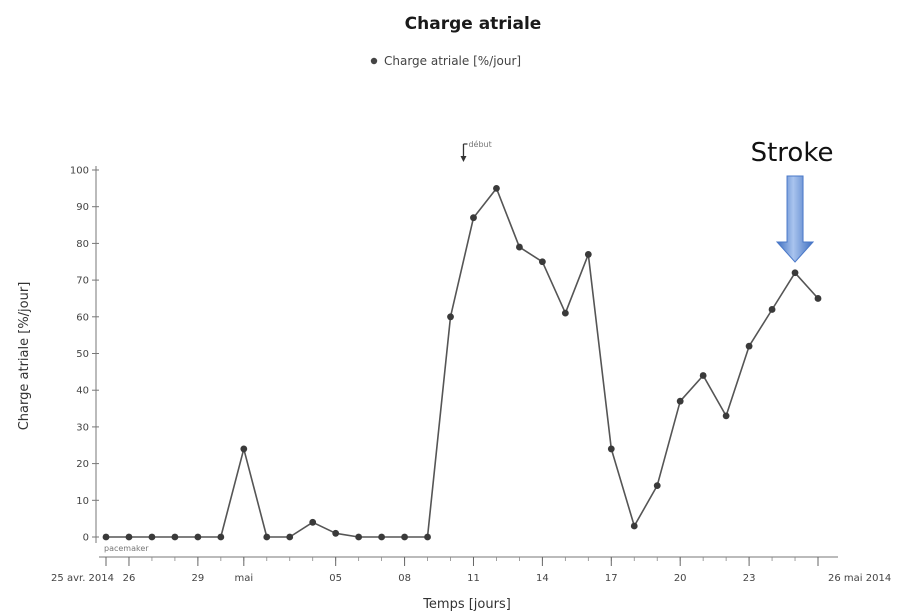  What do you see at coordinates (473, 578) in the screenshot?
I see `x-tick-label: 11` at bounding box center [473, 578].